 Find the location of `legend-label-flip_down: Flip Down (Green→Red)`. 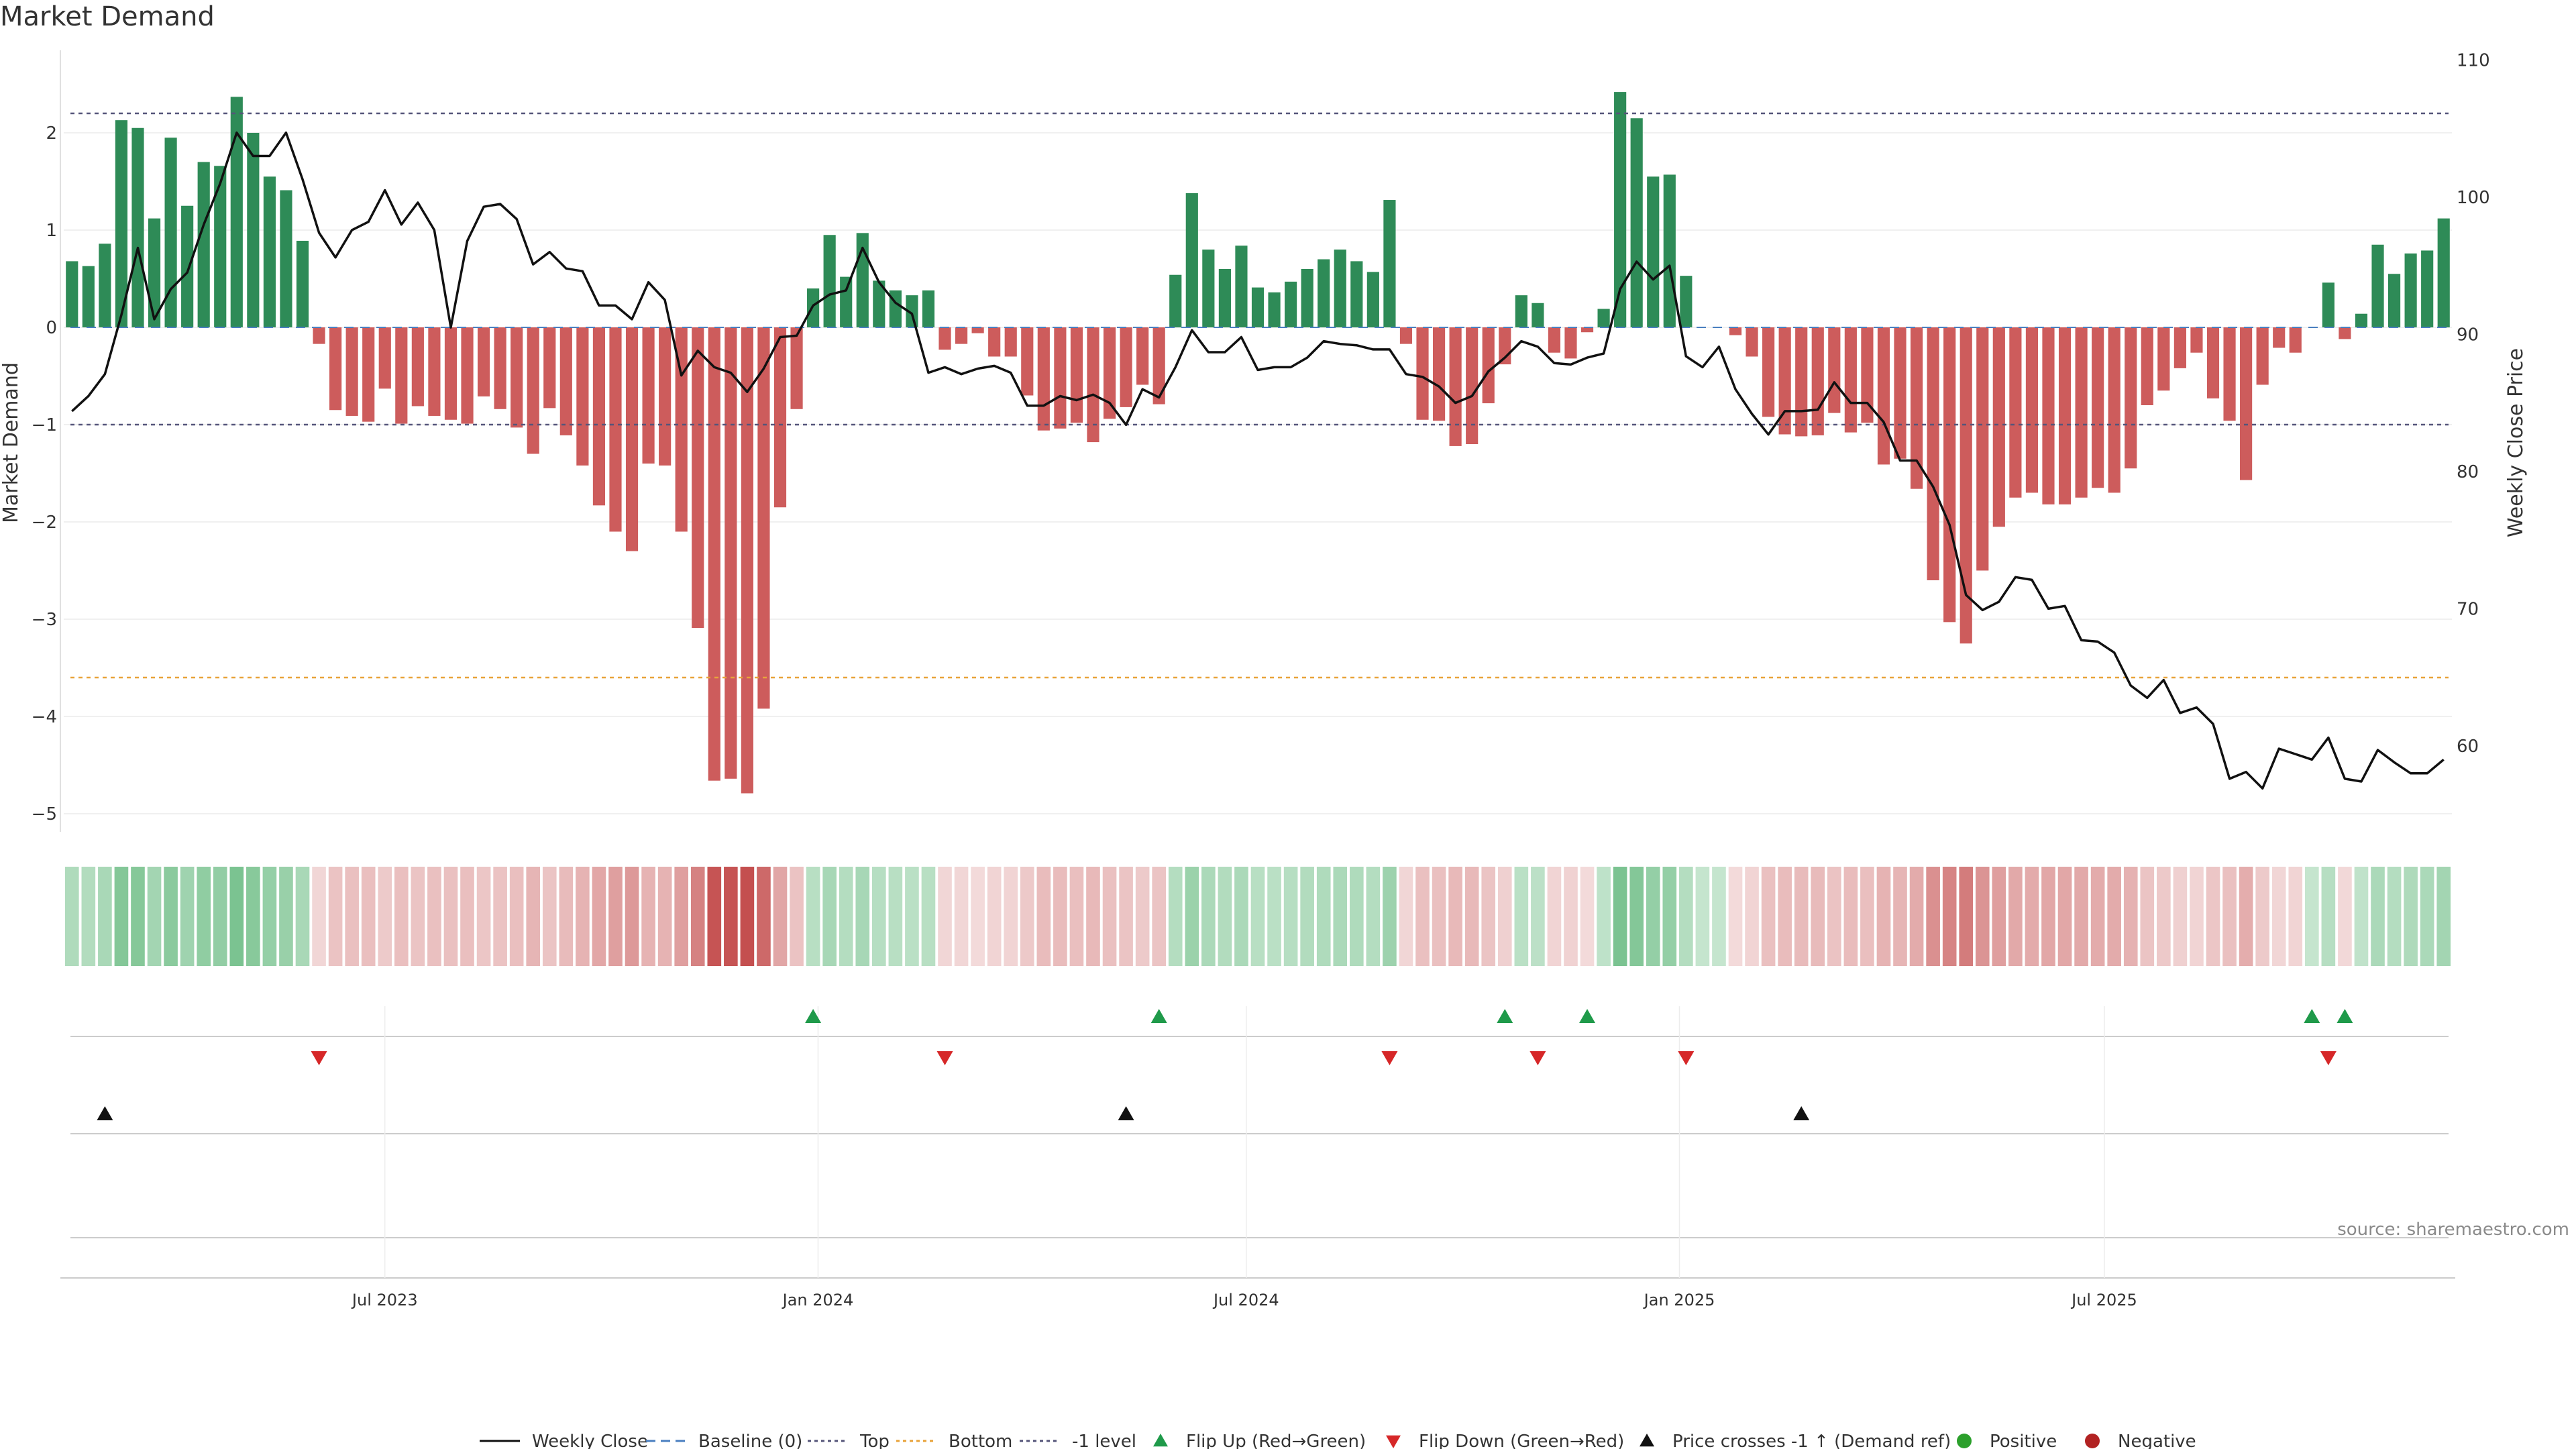

legend-label-flip_down: Flip Down (Green→Red) is located at coordinates (1521, 1440).